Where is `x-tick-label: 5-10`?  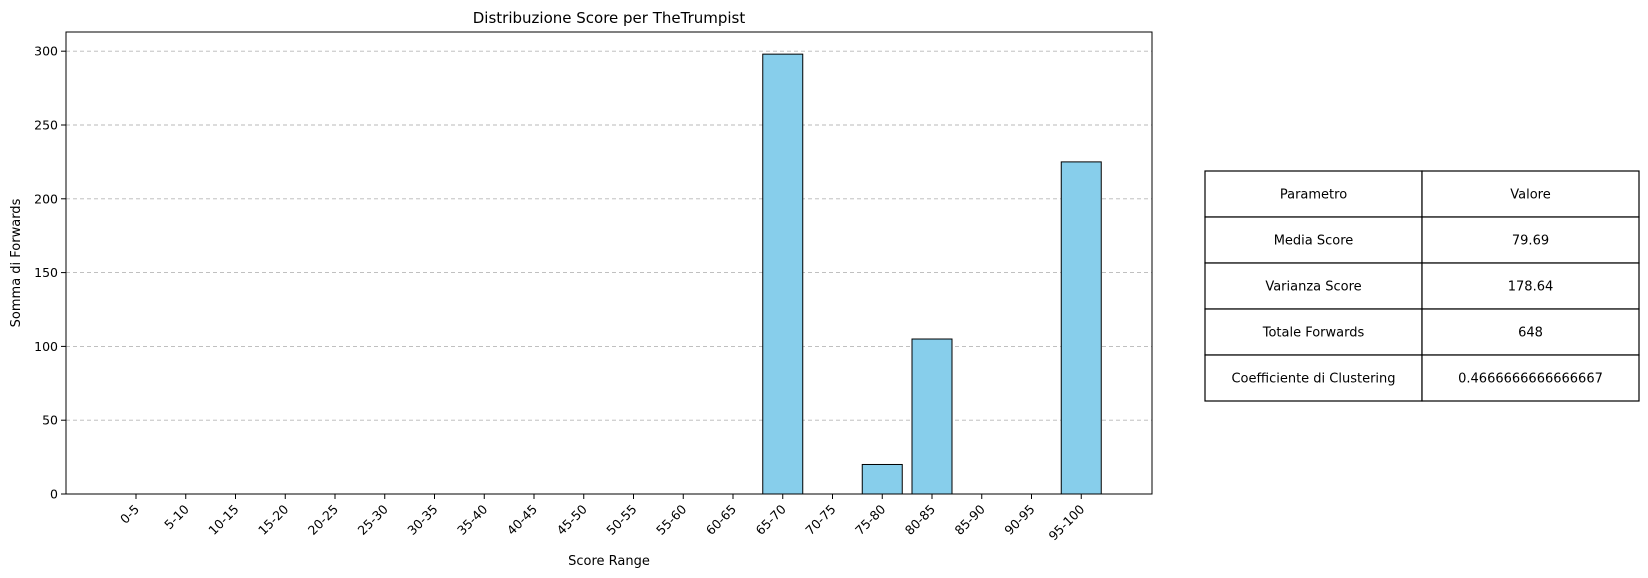
x-tick-label: 5-10 is located at coordinates (176, 516).